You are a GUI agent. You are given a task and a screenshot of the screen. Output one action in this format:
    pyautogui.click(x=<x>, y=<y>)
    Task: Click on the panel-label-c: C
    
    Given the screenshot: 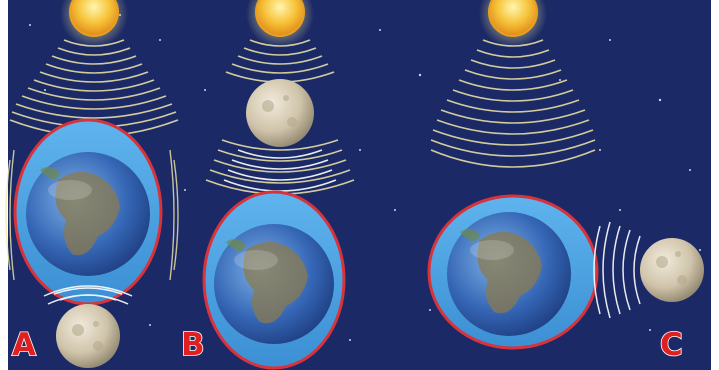 What is the action you would take?
    pyautogui.click(x=671, y=345)
    